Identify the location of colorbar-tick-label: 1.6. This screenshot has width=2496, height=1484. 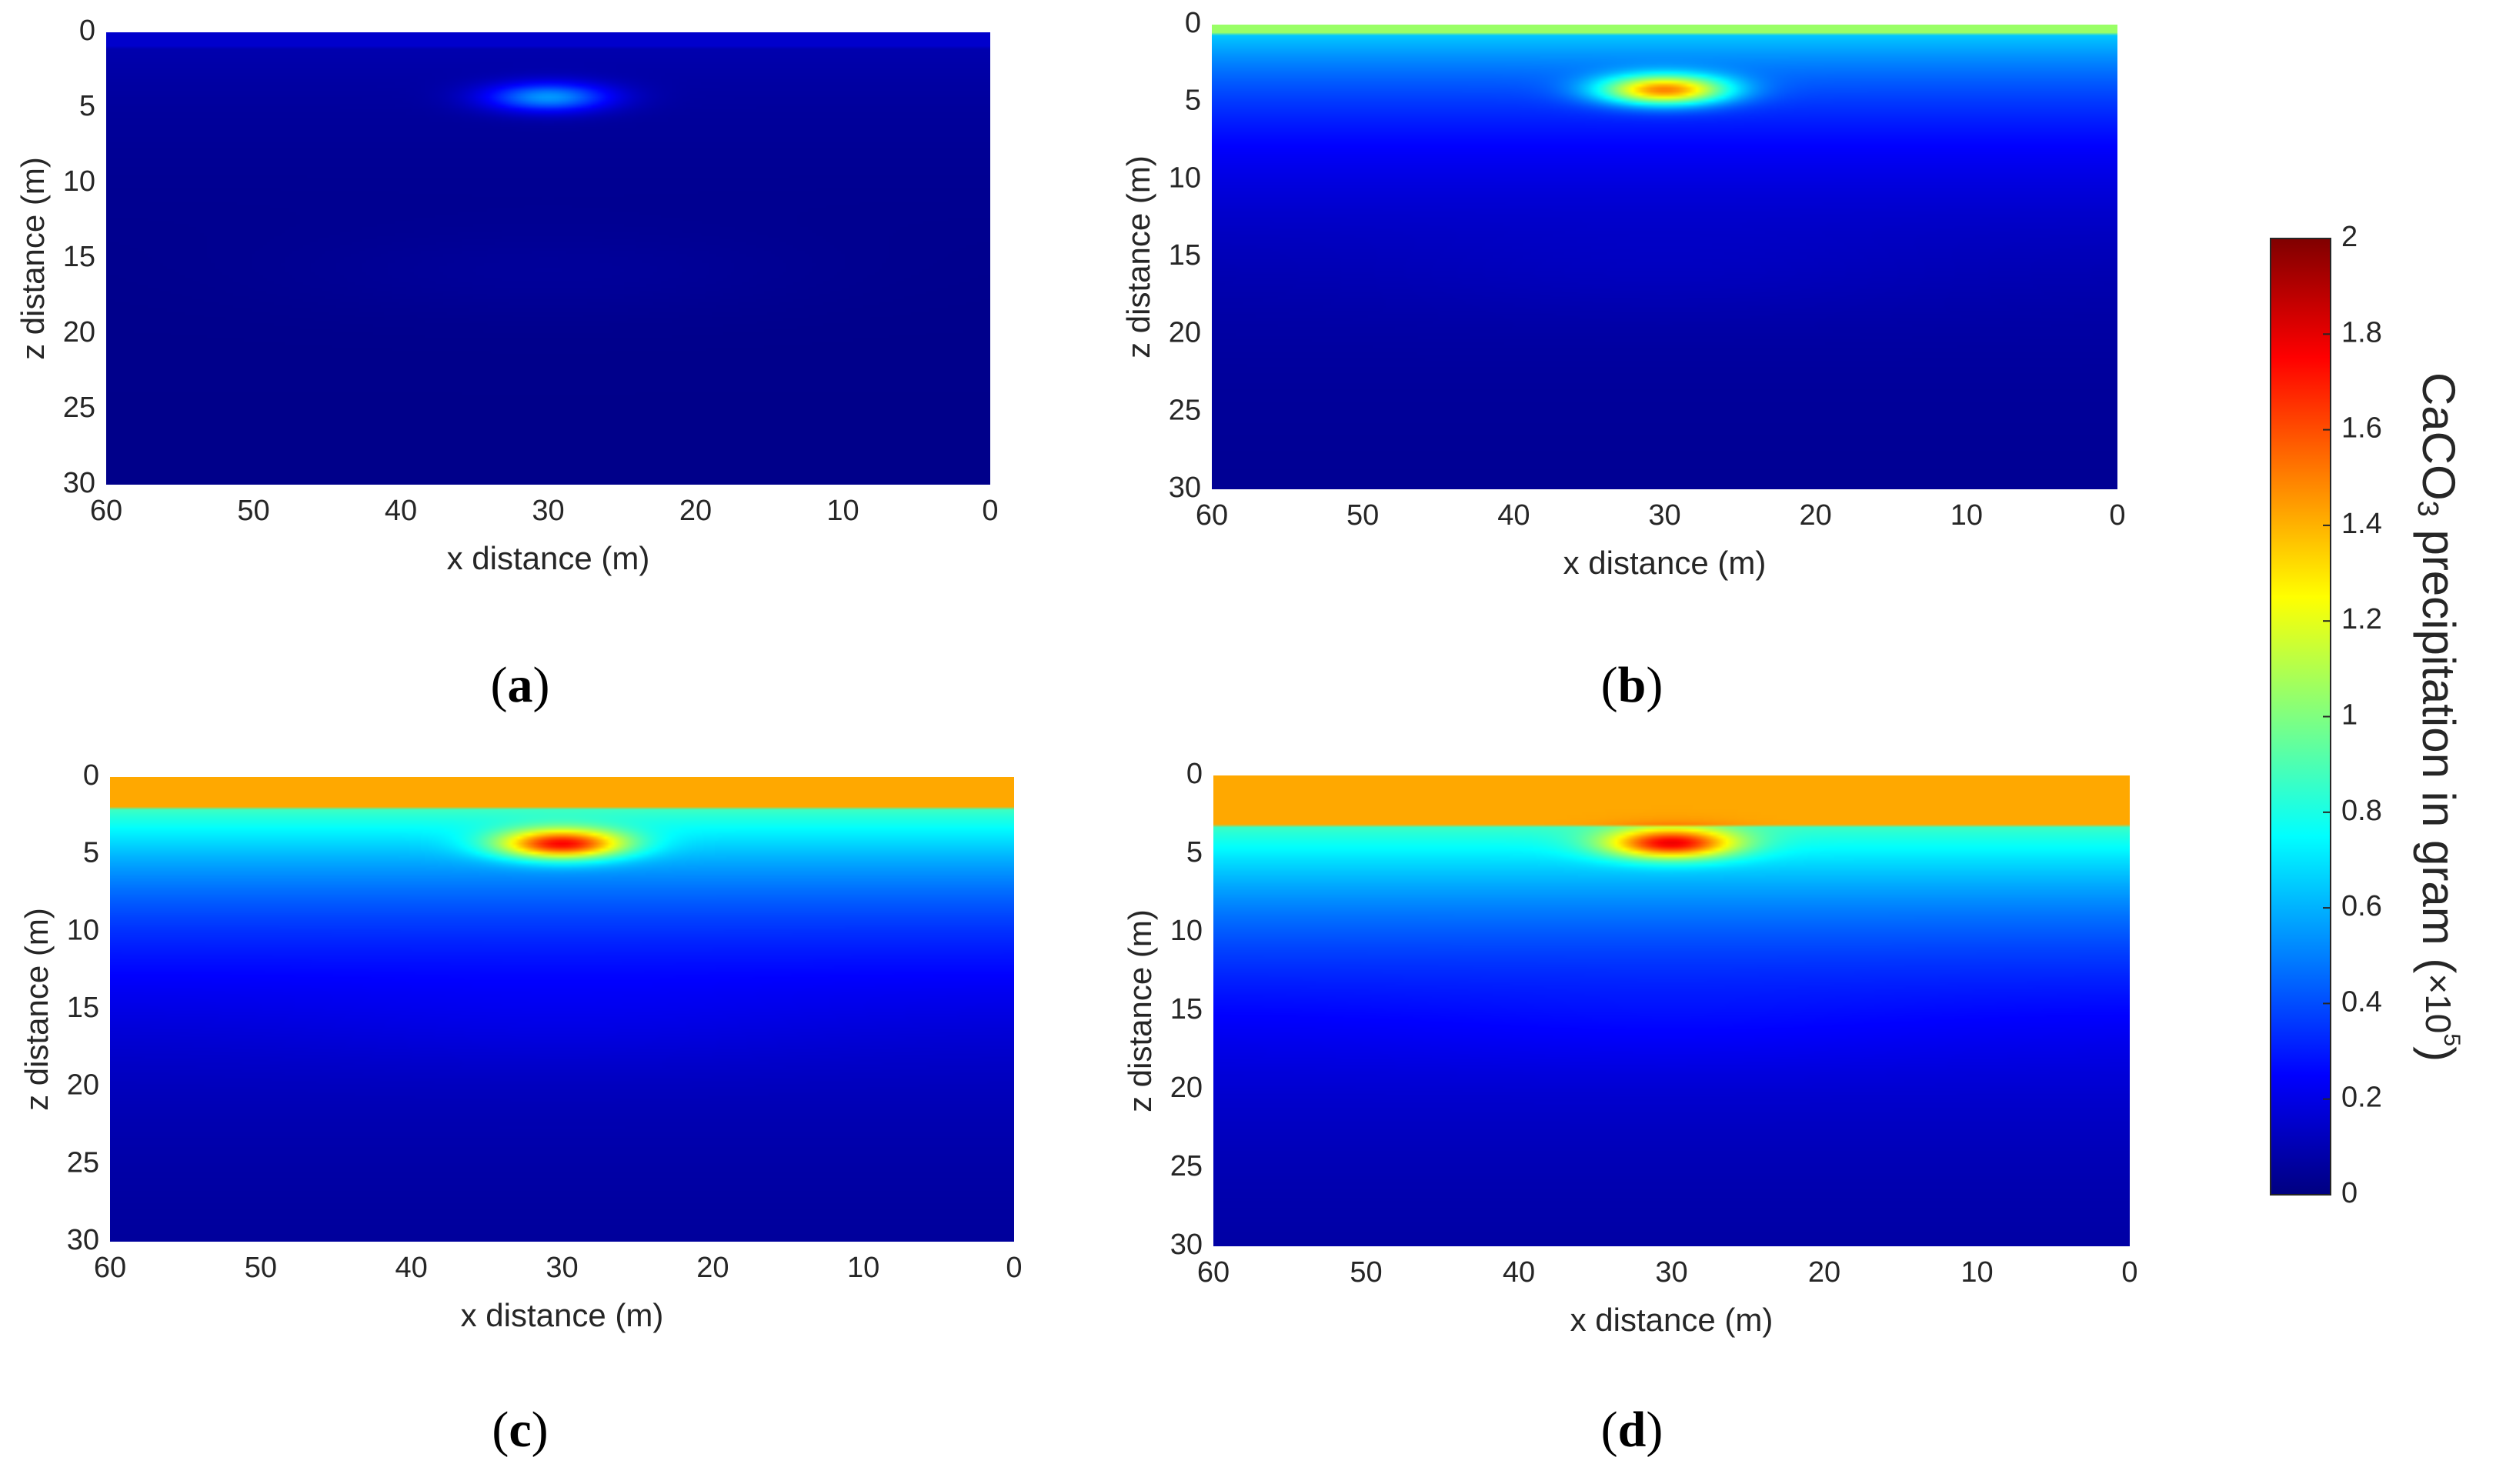
(2361, 428).